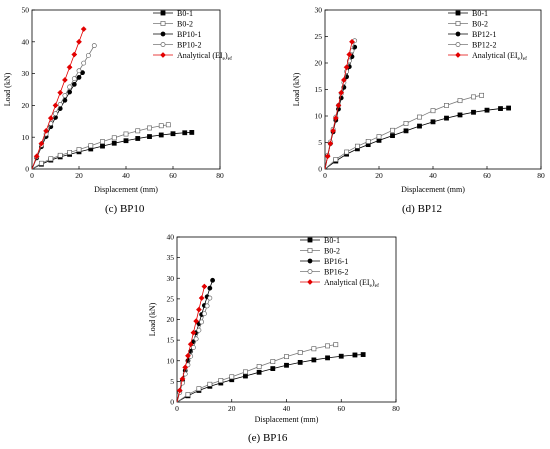 The image size is (550, 449). What do you see at coordinates (189, 44) in the screenshot?
I see `legend-entry: BP10-2` at bounding box center [189, 44].